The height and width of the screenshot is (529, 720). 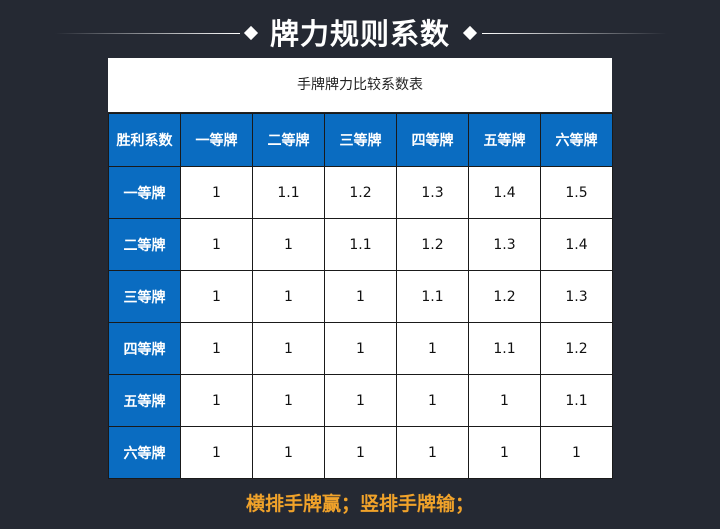 What do you see at coordinates (504, 140) in the screenshot?
I see `column-header-cell: 五等牌` at bounding box center [504, 140].